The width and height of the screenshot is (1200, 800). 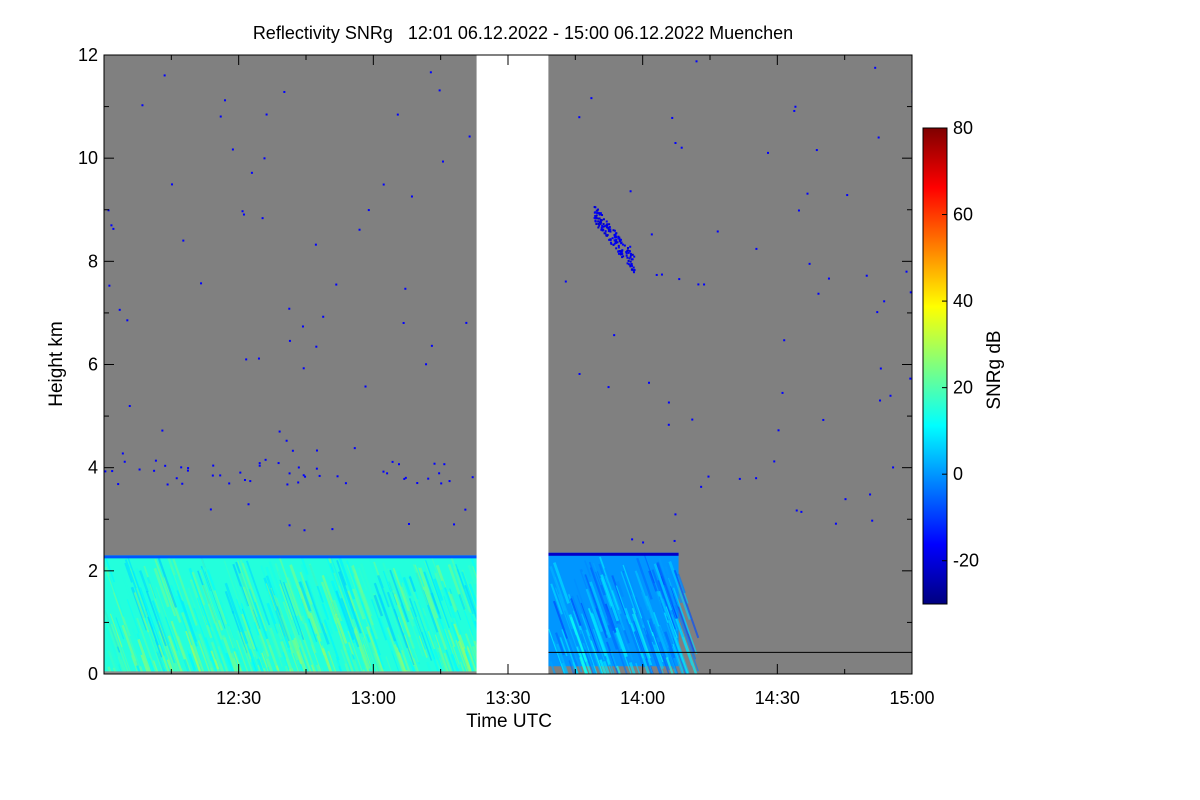 What do you see at coordinates (507, 698) in the screenshot?
I see `x-tick-label: 13:30` at bounding box center [507, 698].